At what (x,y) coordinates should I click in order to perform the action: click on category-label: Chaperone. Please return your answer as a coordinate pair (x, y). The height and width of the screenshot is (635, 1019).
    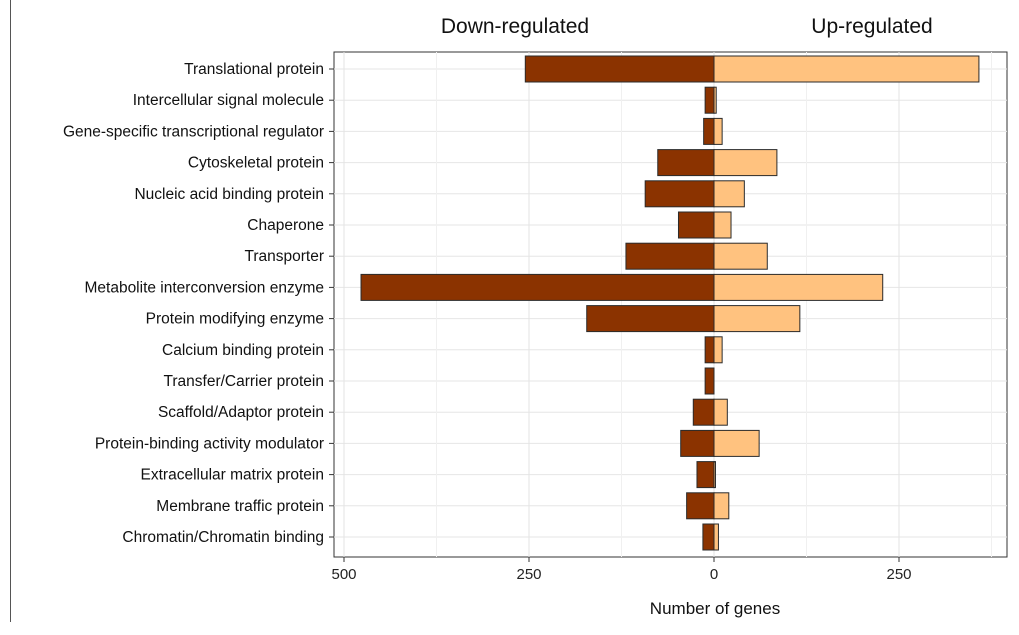
    Looking at the image, I should click on (285, 225).